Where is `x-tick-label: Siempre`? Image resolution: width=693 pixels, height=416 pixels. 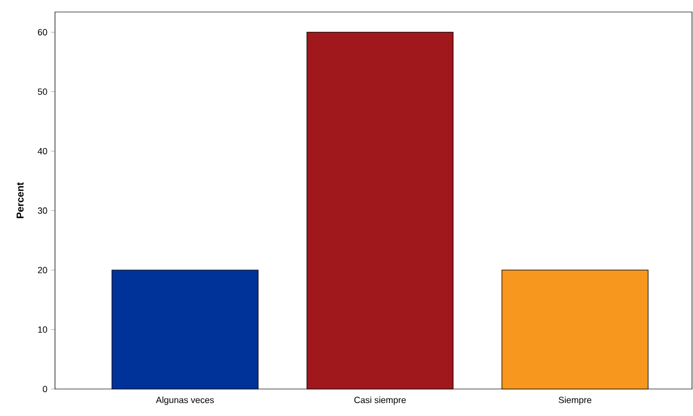 x-tick-label: Siempre is located at coordinates (575, 400).